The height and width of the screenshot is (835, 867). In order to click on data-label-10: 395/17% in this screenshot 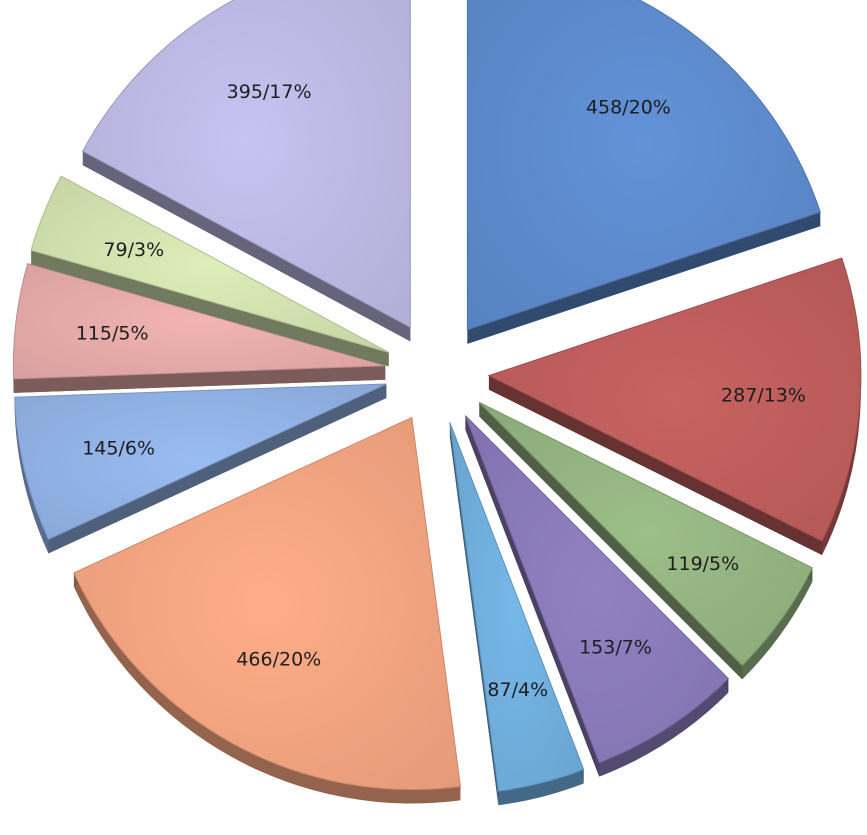, I will do `click(269, 92)`.